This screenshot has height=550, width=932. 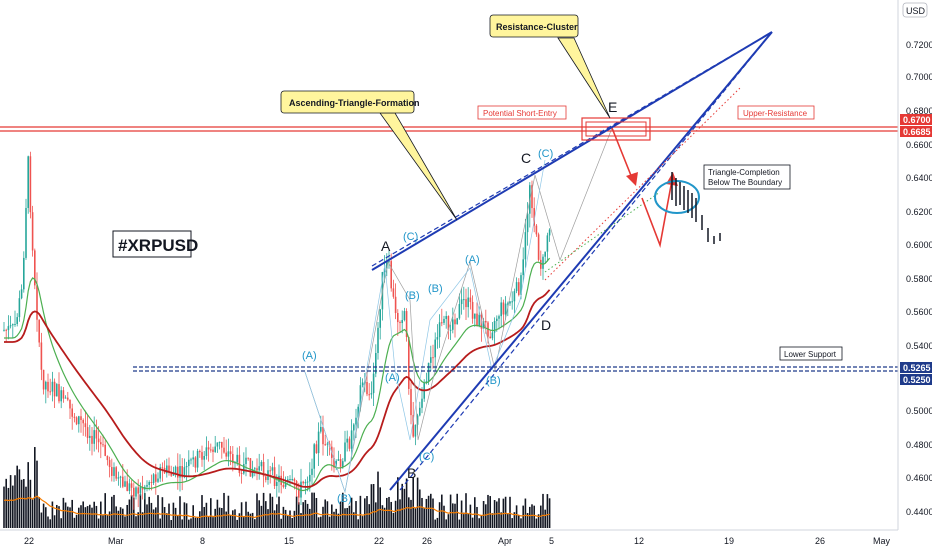 I want to click on x-tick-label: 19, so click(x=729, y=541).